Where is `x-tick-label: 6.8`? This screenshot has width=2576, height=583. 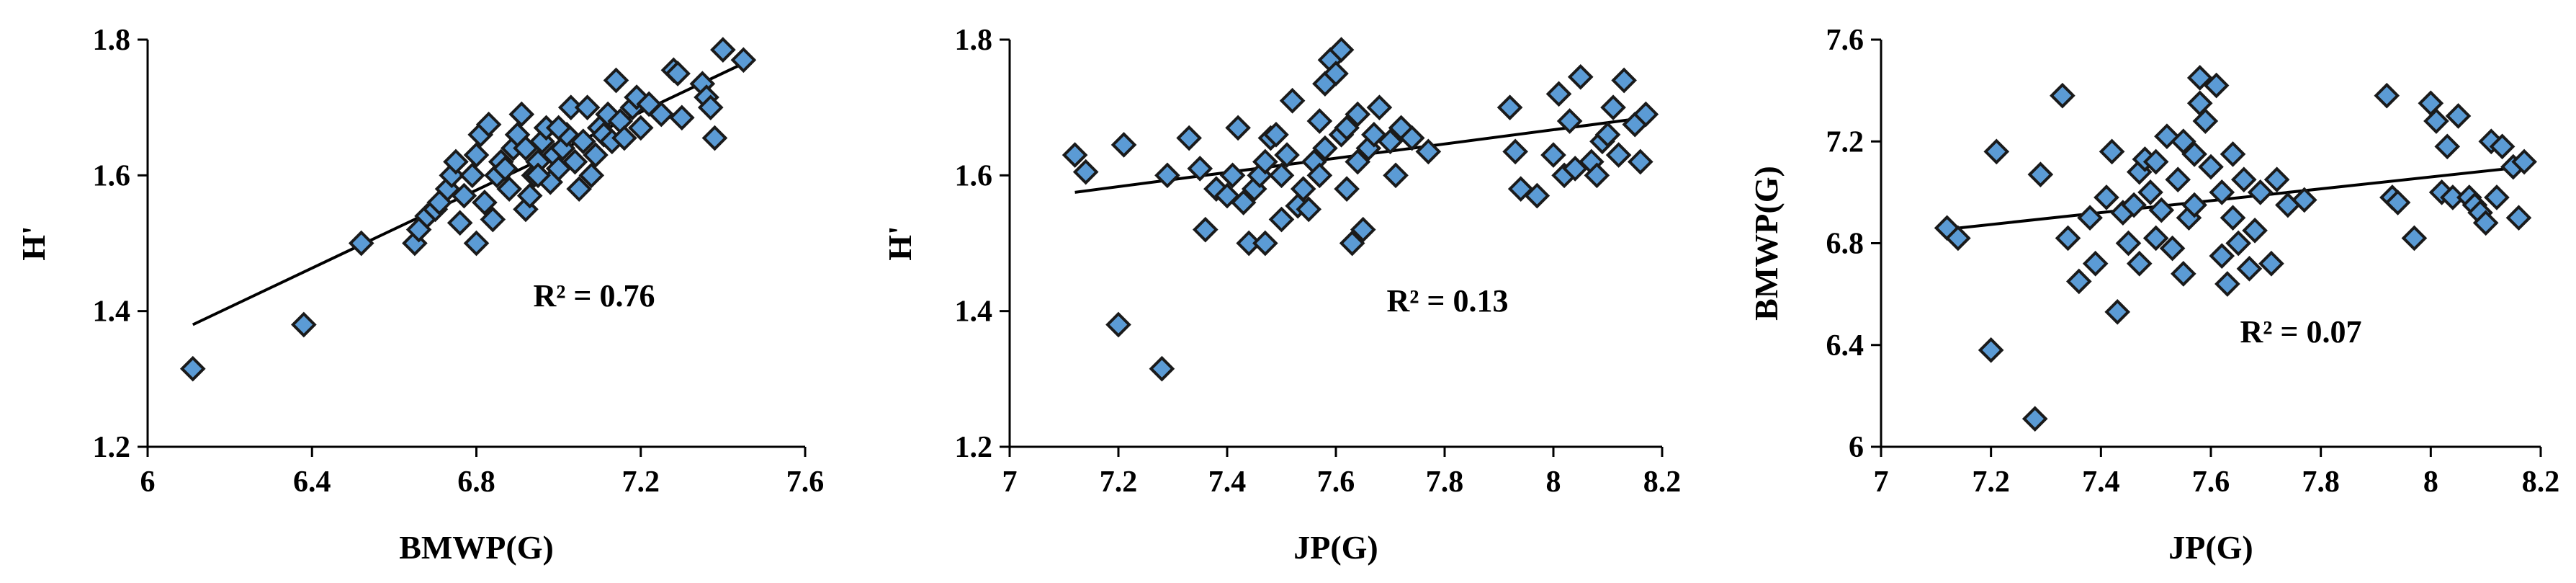 x-tick-label: 6.8 is located at coordinates (476, 482).